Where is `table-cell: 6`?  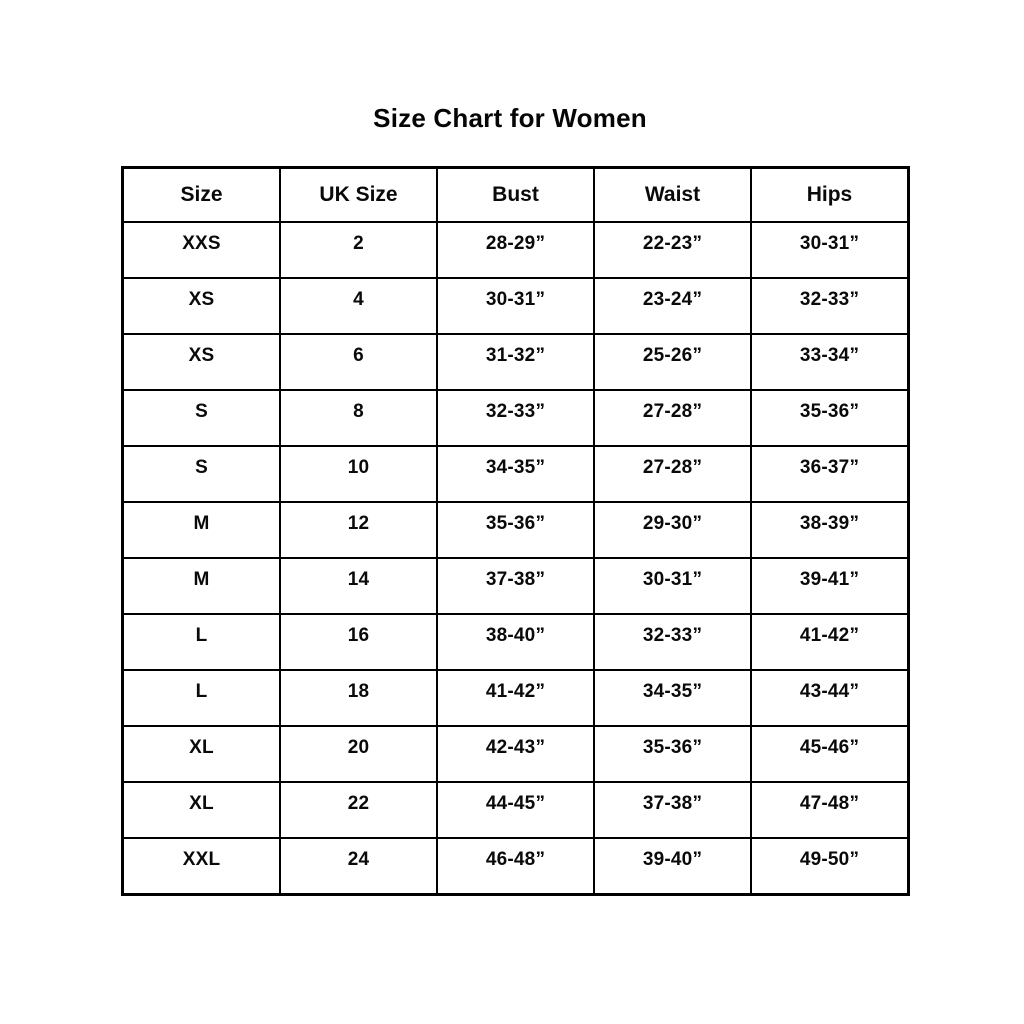 table-cell: 6 is located at coordinates (358, 362).